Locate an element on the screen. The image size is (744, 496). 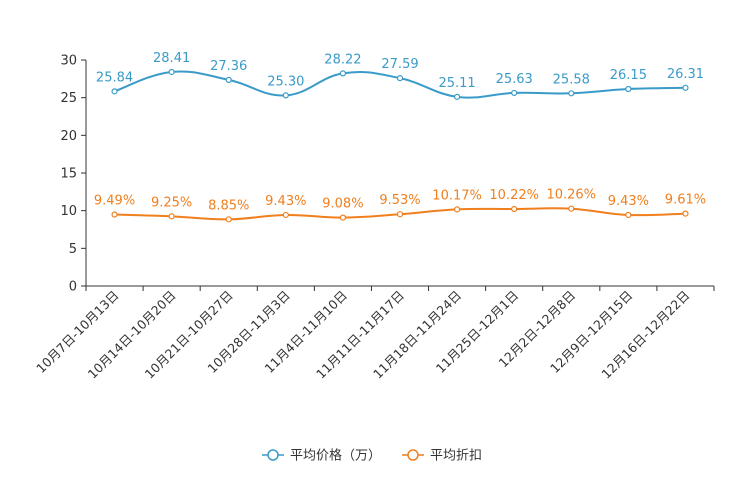
series-0-data-label: 26.31 is located at coordinates (685, 74).